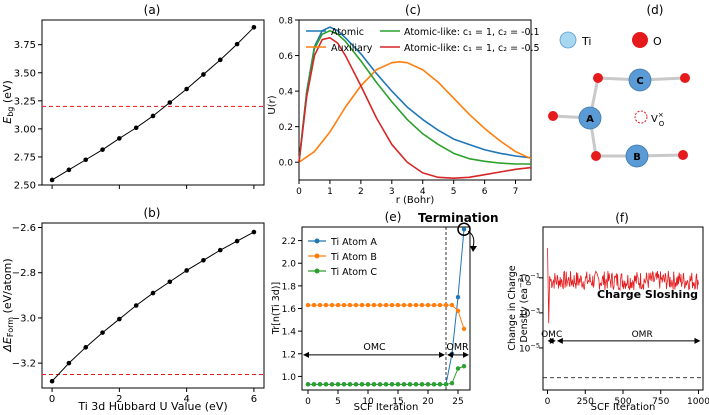 This screenshot has height=415, width=709. Describe the element at coordinates (289, 93) in the screenshot. I see `panel-c-yticks: 0.0 0.2 0.4 0.6 0.8` at that location.